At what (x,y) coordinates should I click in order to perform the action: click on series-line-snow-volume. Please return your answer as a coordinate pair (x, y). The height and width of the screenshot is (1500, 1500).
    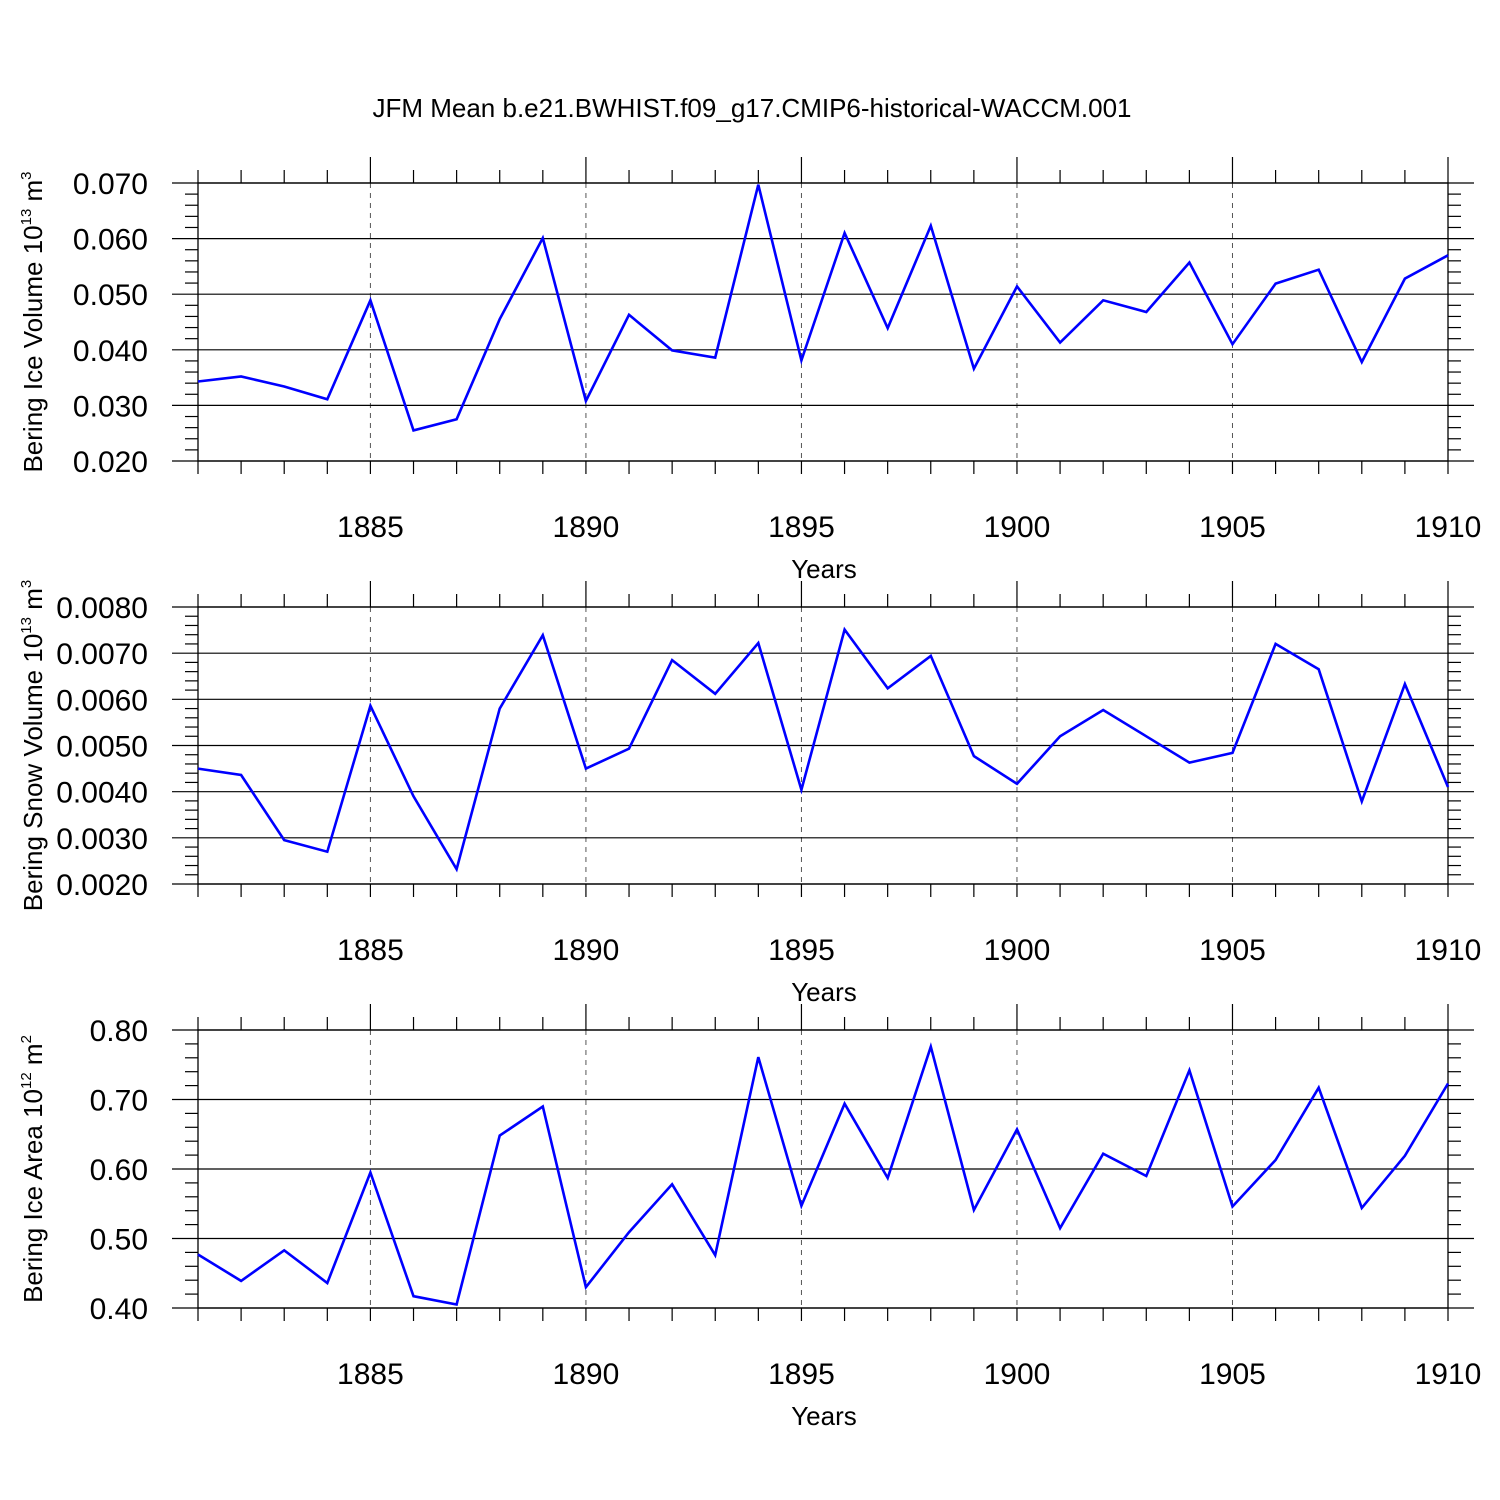
    Looking at the image, I should click on (823, 749).